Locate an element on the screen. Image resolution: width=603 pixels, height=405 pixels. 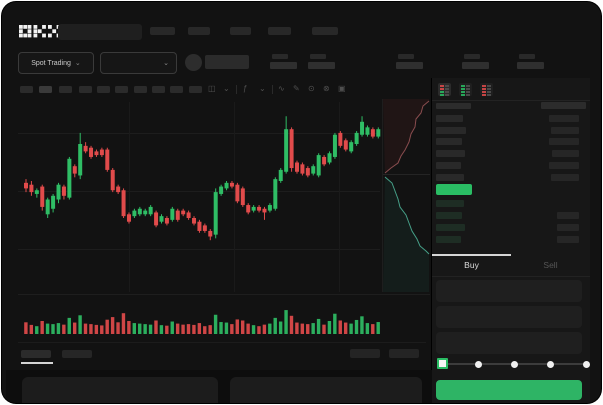
tab-buy: Buy is located at coordinates (471, 265).